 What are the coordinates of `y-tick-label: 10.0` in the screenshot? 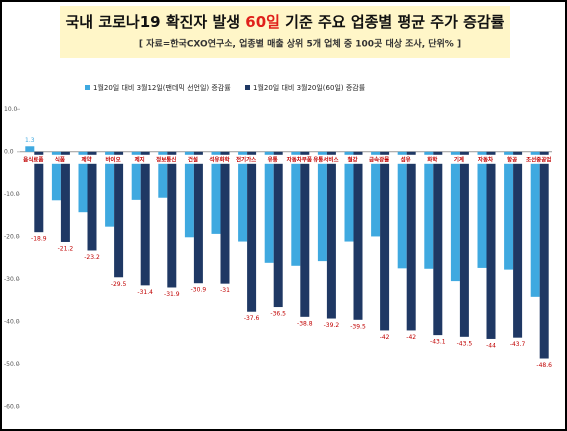 It's located at (11, 109).